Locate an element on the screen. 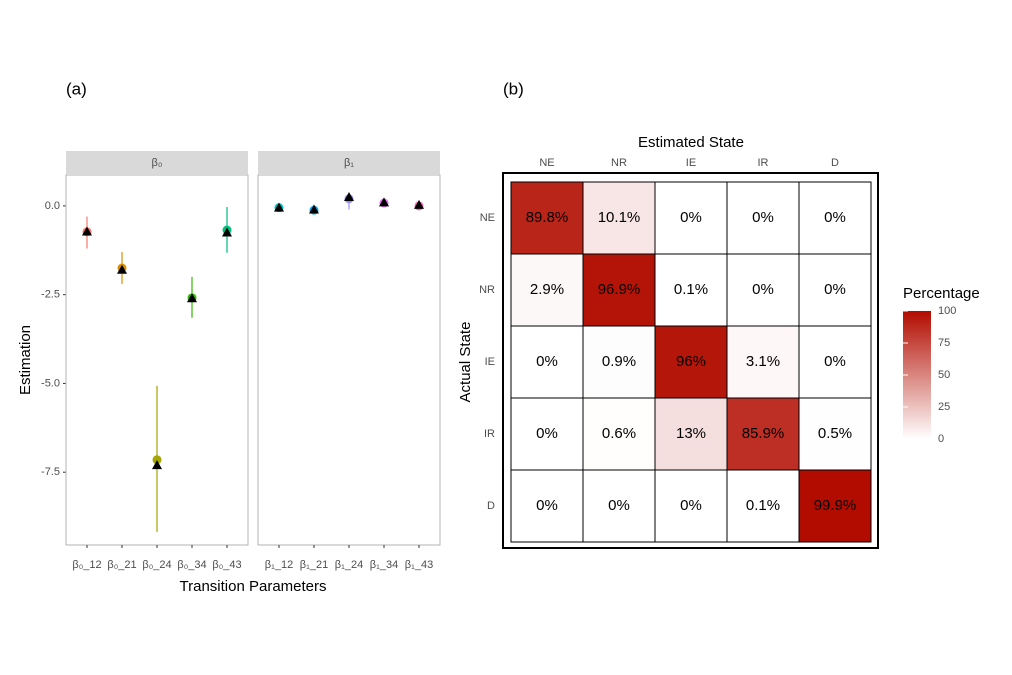 The width and height of the screenshot is (1012, 675). cell-label: 0.5% is located at coordinates (835, 433).